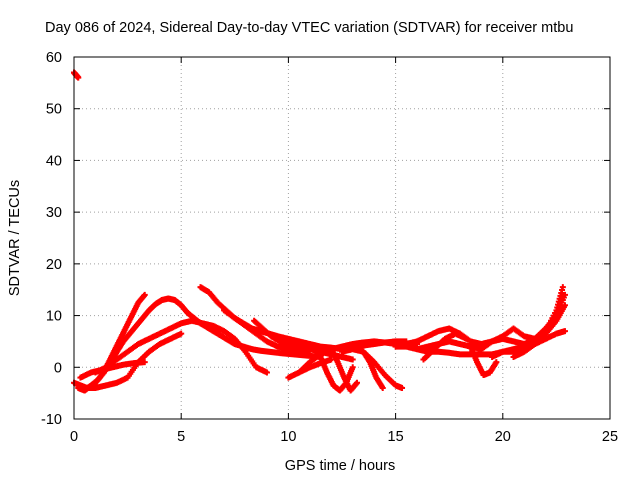  Describe the element at coordinates (54, 213) in the screenshot. I see `y-tick-label: 30` at that location.